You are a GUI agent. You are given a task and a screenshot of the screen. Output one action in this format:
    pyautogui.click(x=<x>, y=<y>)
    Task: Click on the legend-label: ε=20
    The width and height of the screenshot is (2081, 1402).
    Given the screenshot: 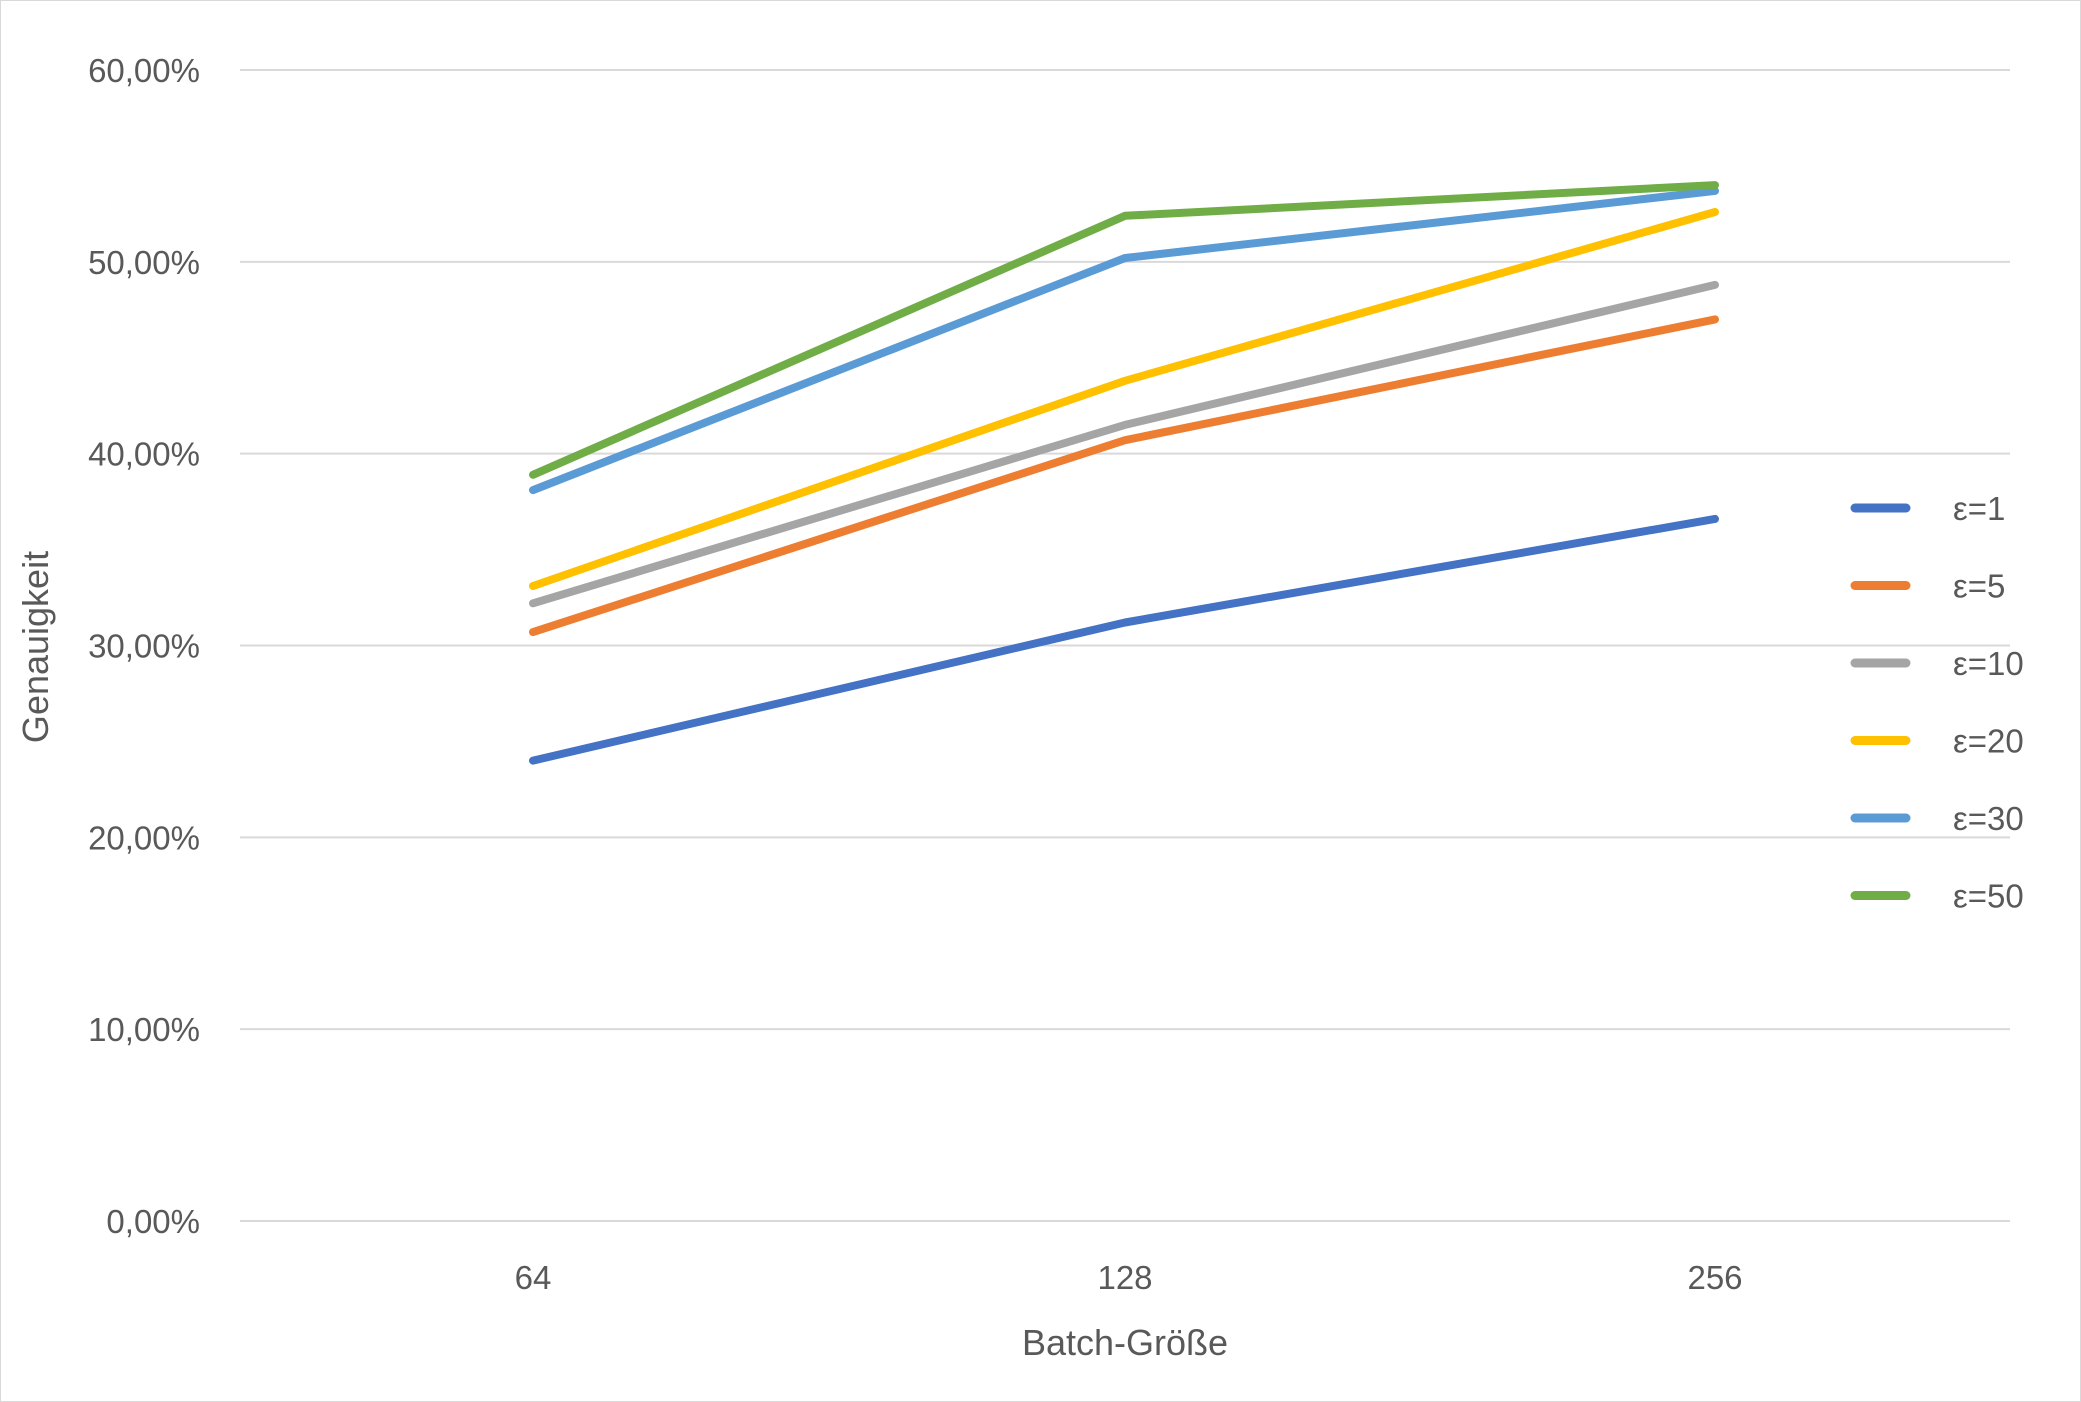 What is the action you would take?
    pyautogui.click(x=1988, y=741)
    